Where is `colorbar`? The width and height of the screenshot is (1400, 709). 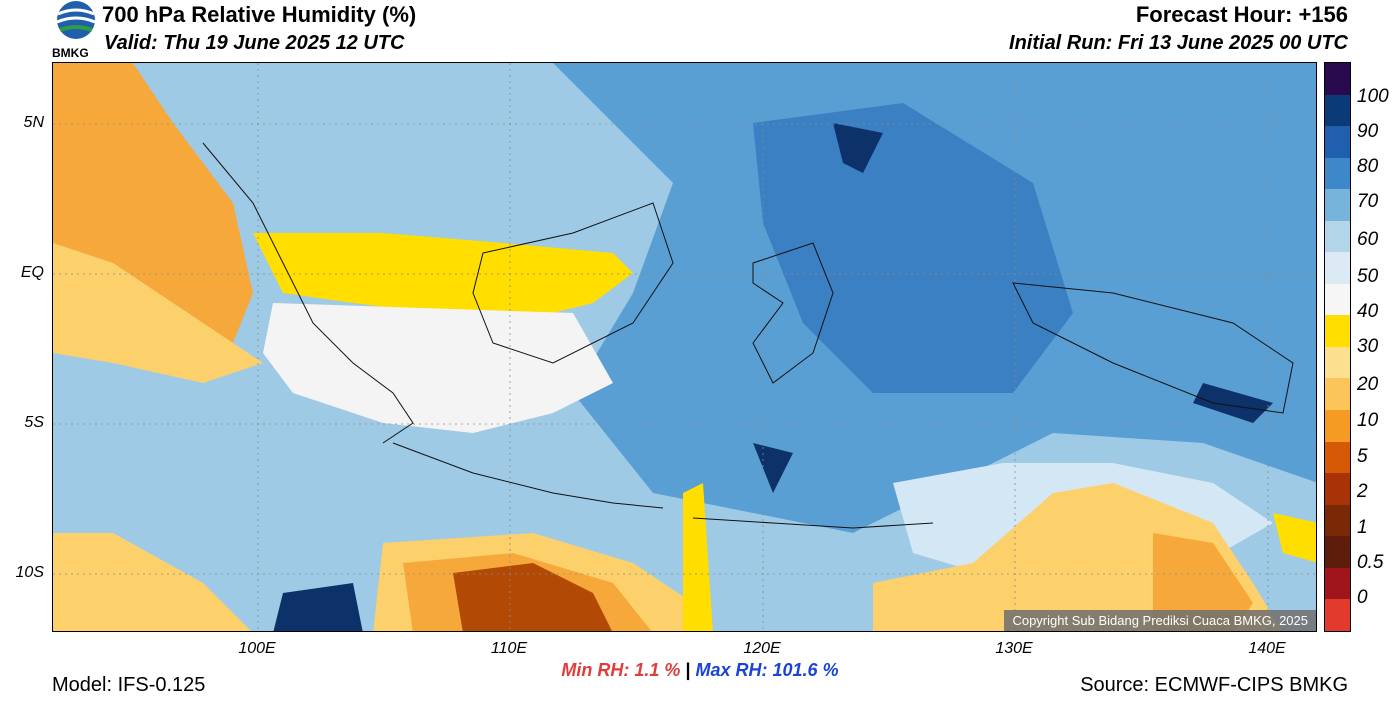
colorbar is located at coordinates (1337, 347).